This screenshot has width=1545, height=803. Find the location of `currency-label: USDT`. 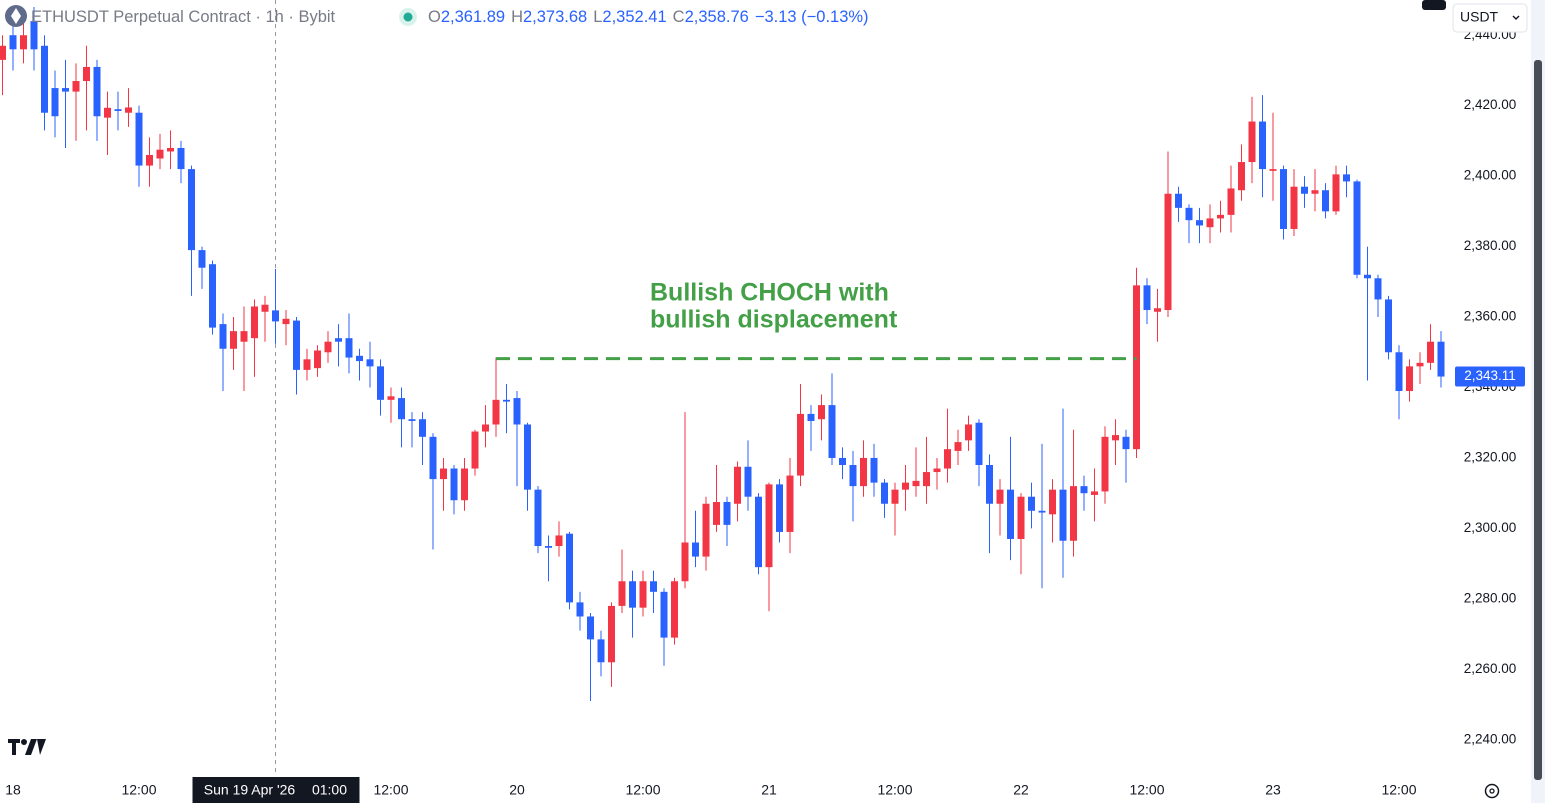

currency-label: USDT is located at coordinates (1479, 17).